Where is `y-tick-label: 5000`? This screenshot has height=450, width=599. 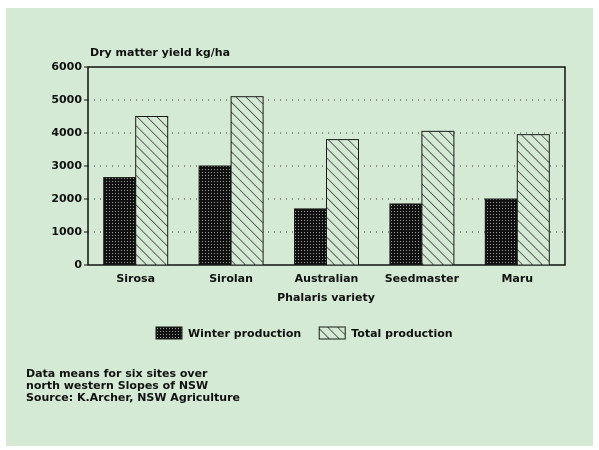
y-tick-label: 5000 is located at coordinates (66, 99).